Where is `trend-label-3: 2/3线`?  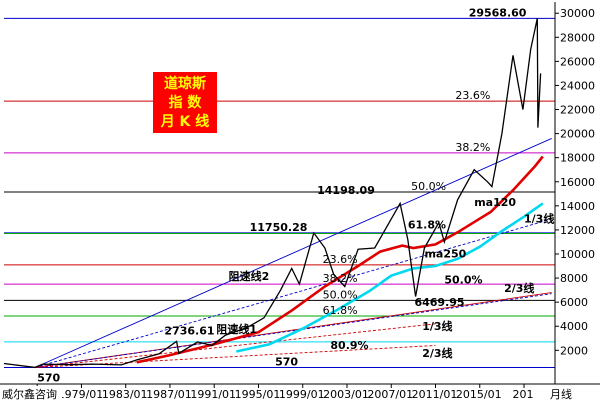 trend-label-3: 2/3线 is located at coordinates (519, 288).